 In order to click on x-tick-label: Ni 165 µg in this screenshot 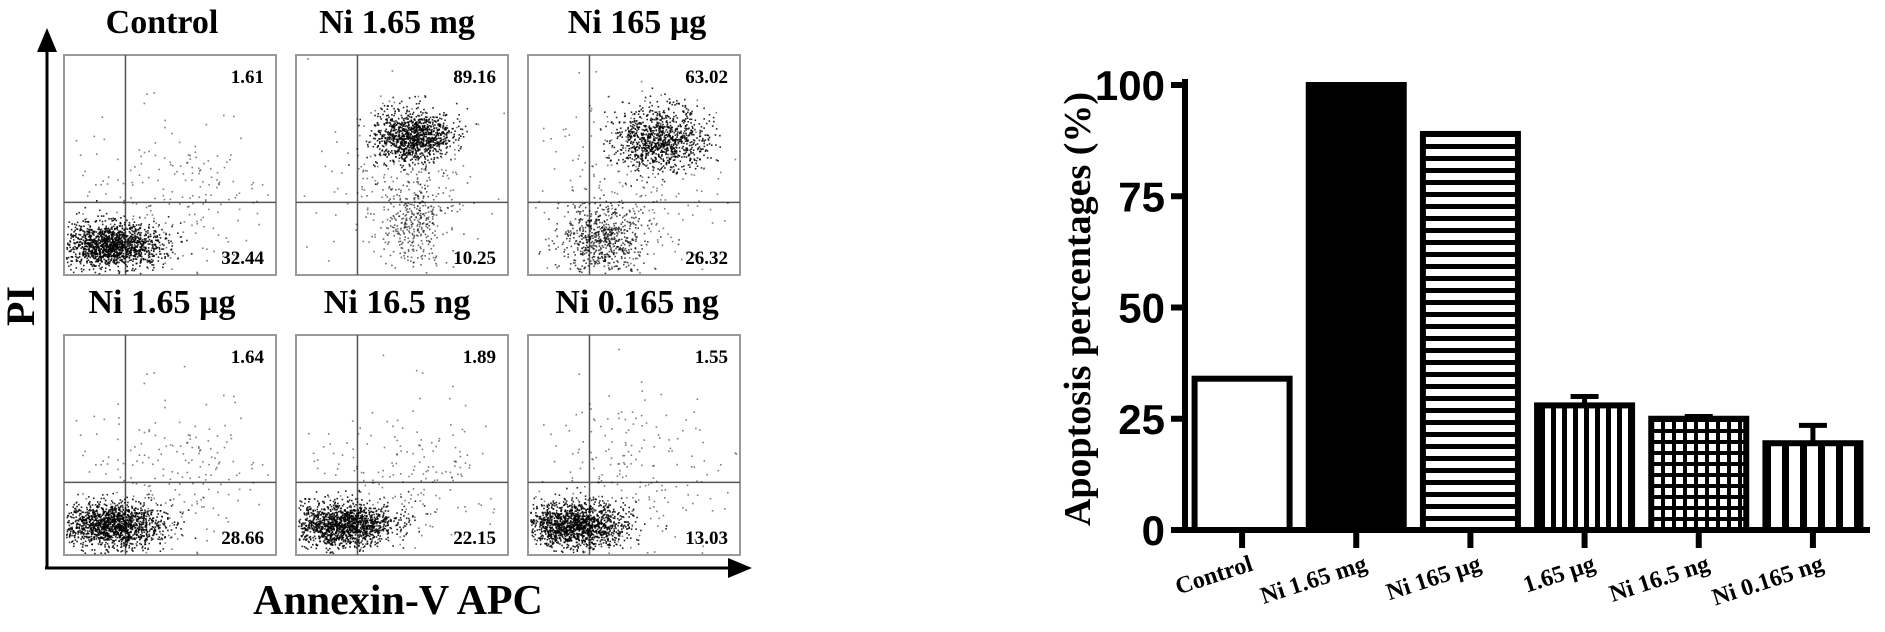, I will do `click(1433, 578)`.